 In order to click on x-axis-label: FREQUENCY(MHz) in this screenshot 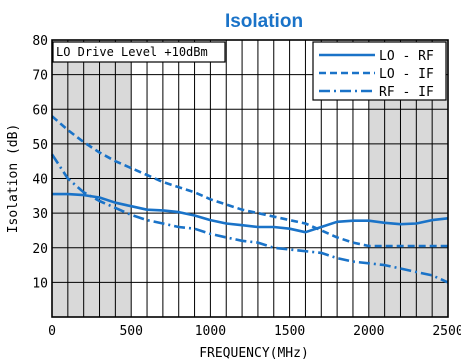, I will do `click(254, 353)`.